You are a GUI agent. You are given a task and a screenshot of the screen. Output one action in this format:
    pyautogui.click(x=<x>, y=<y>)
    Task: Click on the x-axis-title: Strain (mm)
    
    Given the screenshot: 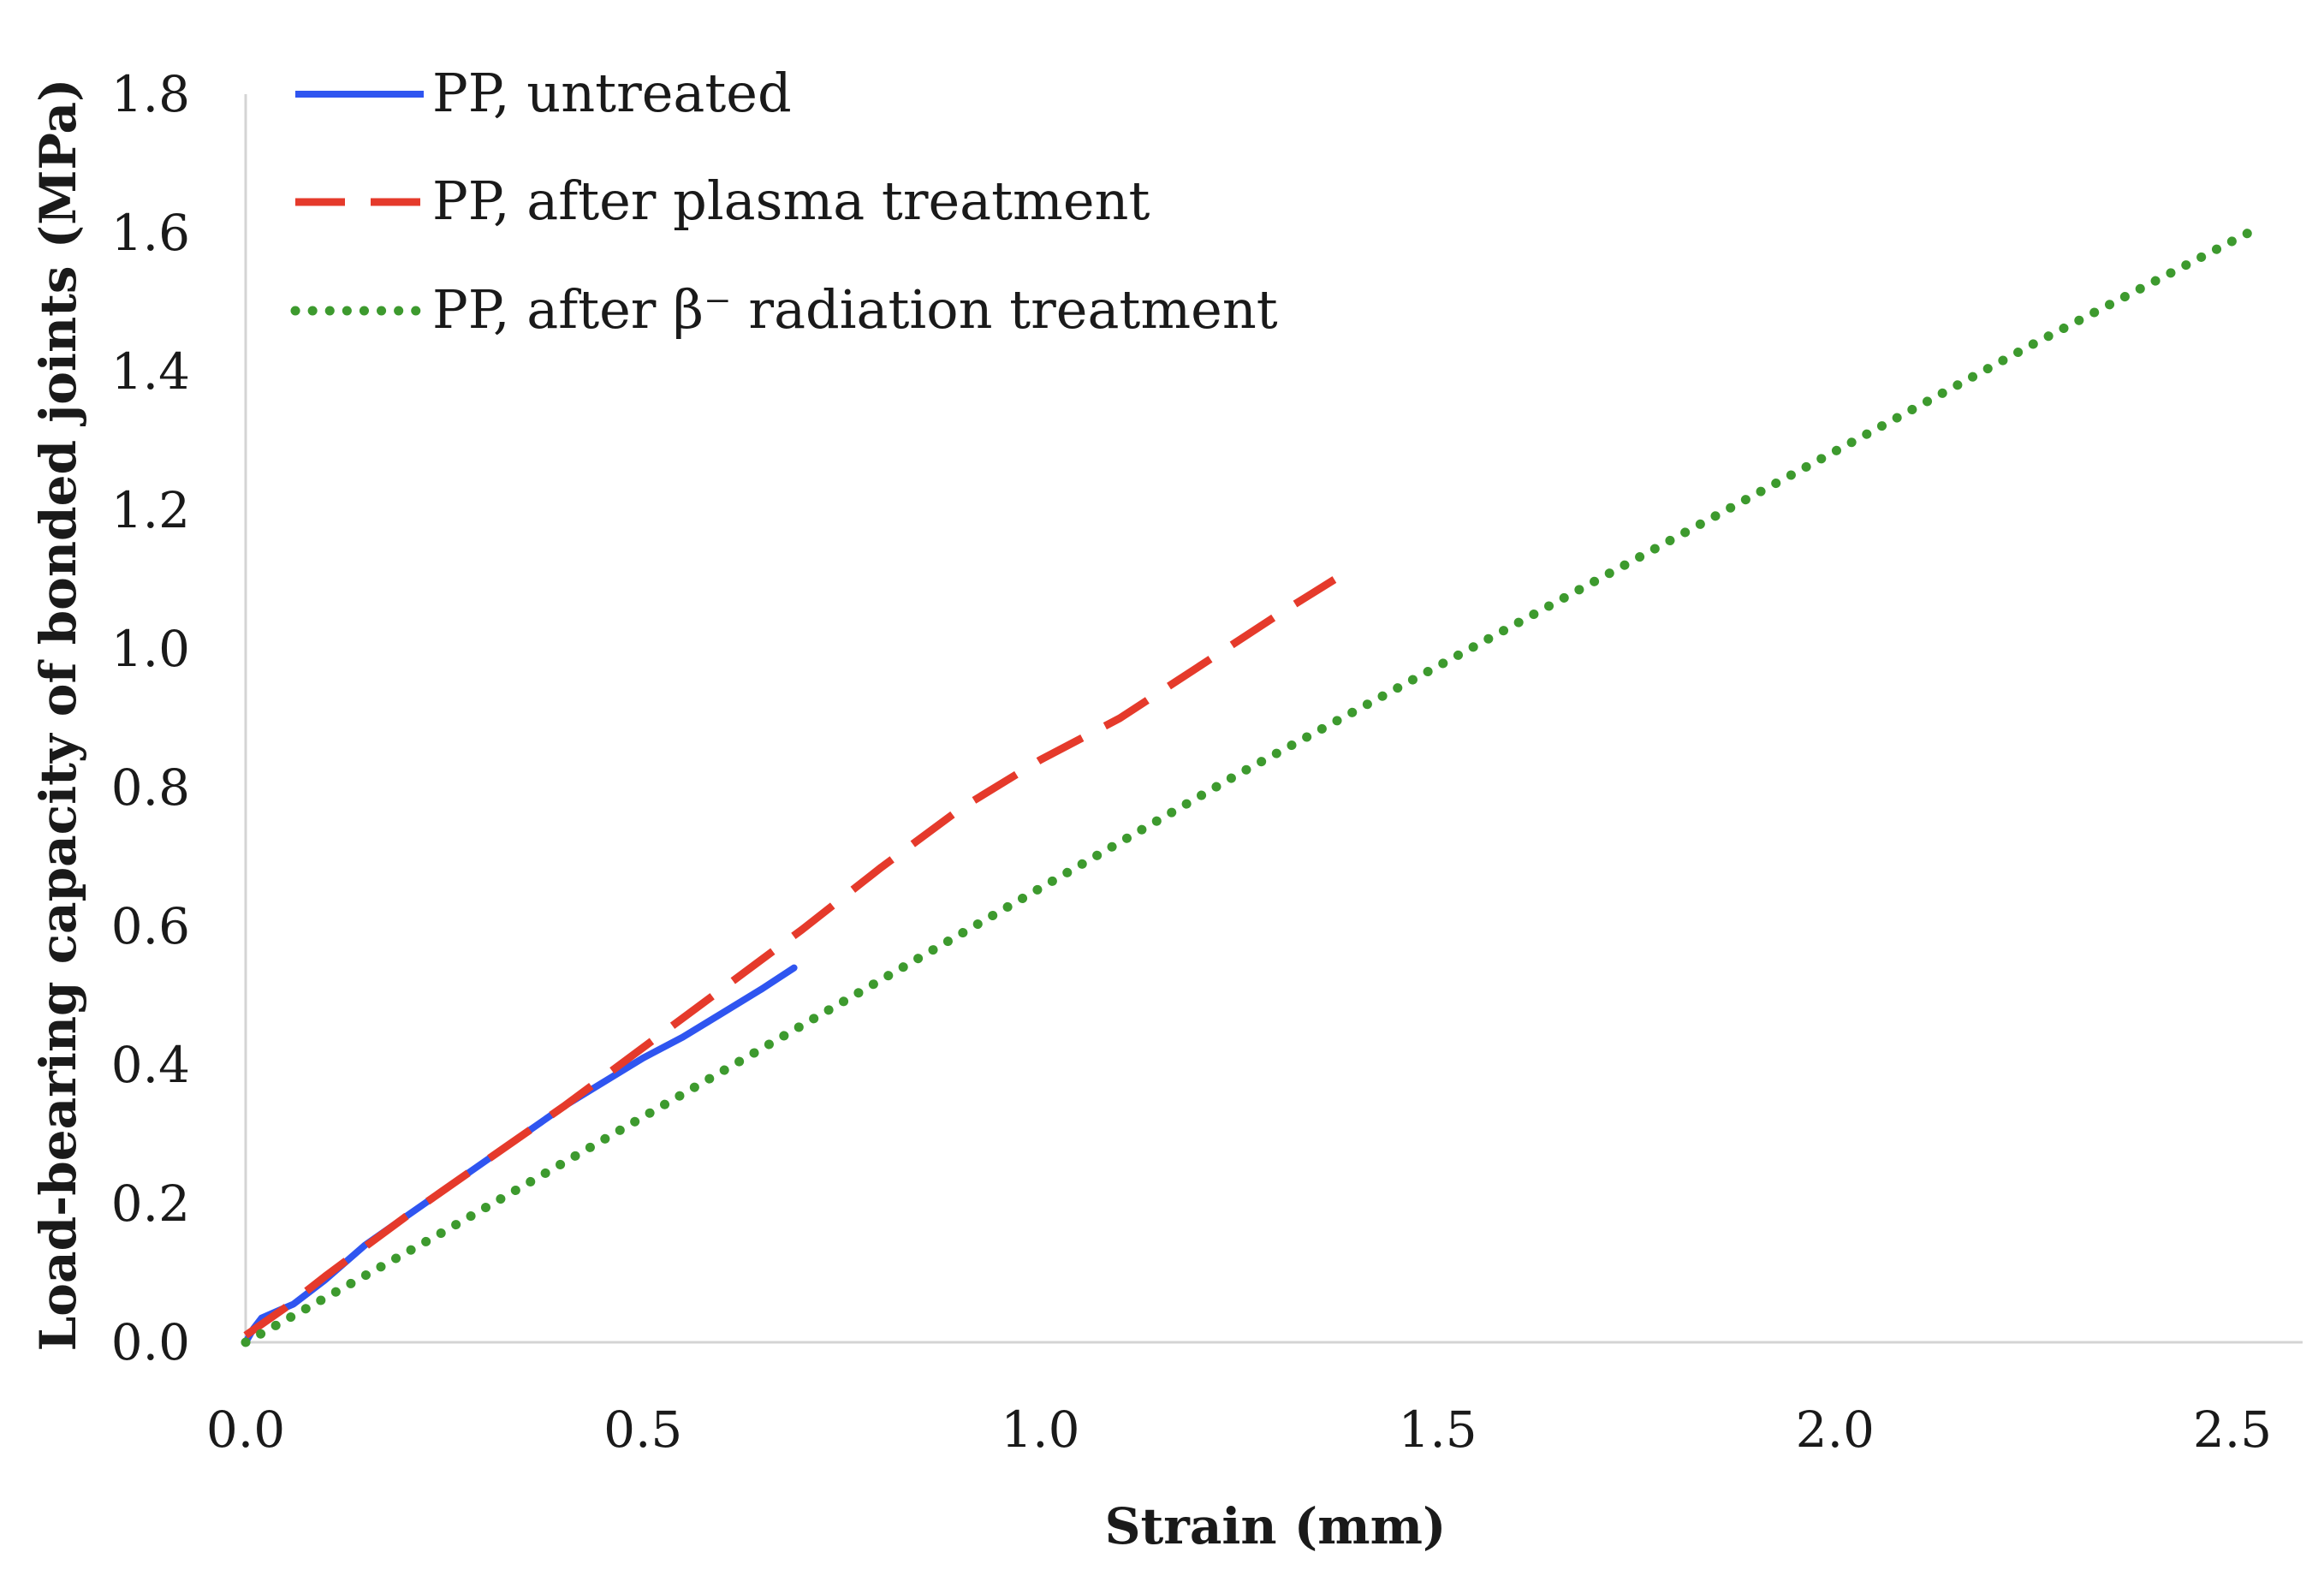 What is the action you would take?
    pyautogui.click(x=1276, y=1526)
    